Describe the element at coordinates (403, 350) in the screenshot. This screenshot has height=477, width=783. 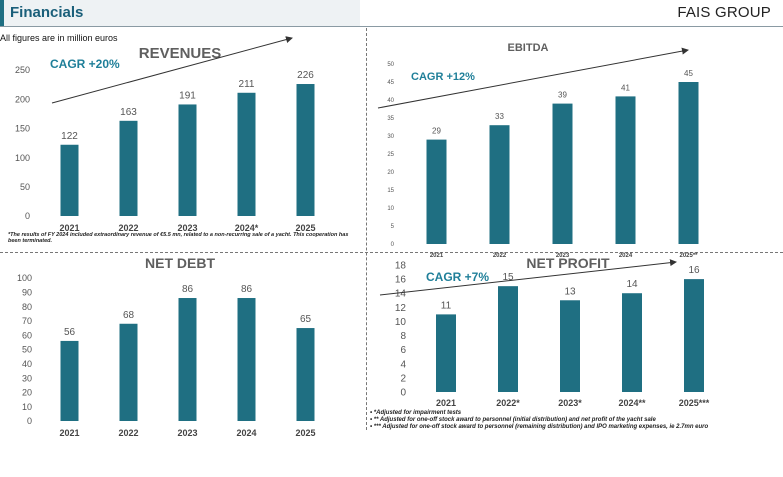
I see `net_profit-ytick-label: 6` at that location.